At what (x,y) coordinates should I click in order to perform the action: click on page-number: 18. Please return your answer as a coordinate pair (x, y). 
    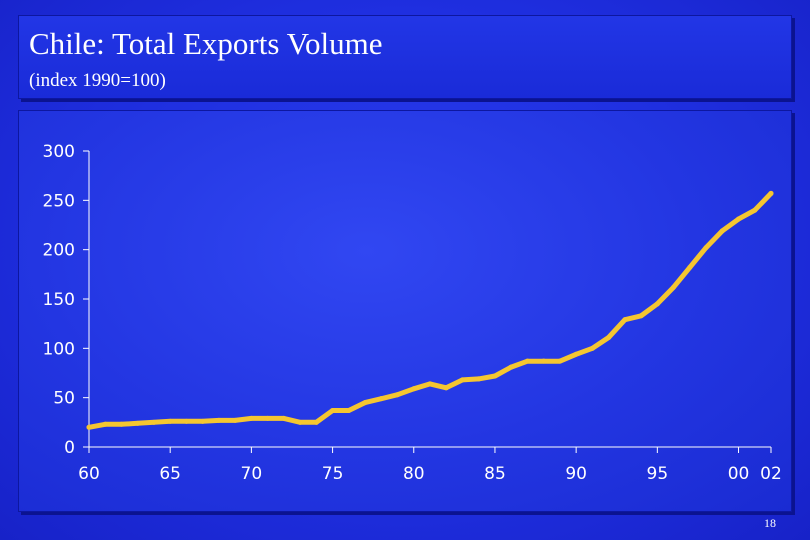
    Looking at the image, I should click on (770, 523).